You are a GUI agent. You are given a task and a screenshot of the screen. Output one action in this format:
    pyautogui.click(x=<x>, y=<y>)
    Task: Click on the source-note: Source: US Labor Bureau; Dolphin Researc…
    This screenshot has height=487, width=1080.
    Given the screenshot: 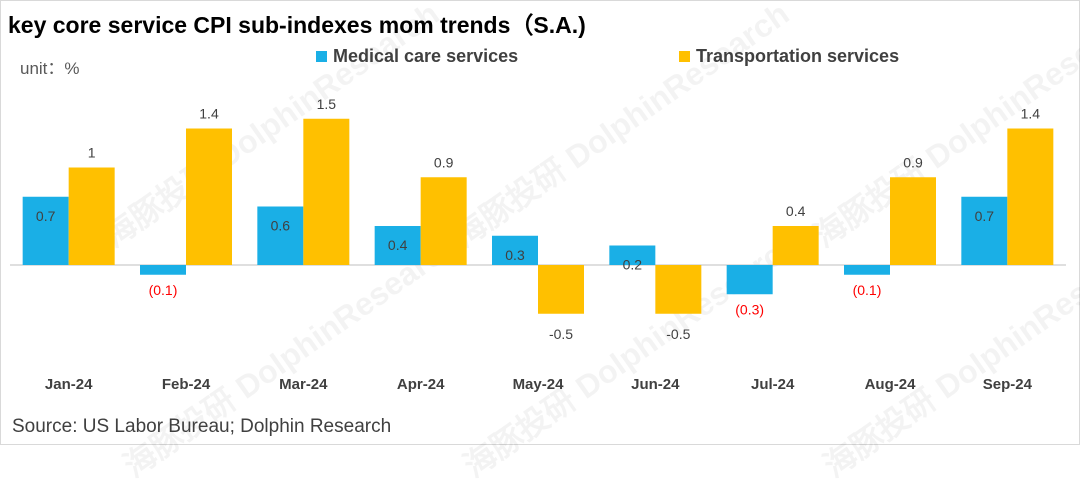 What is the action you would take?
    pyautogui.click(x=202, y=426)
    